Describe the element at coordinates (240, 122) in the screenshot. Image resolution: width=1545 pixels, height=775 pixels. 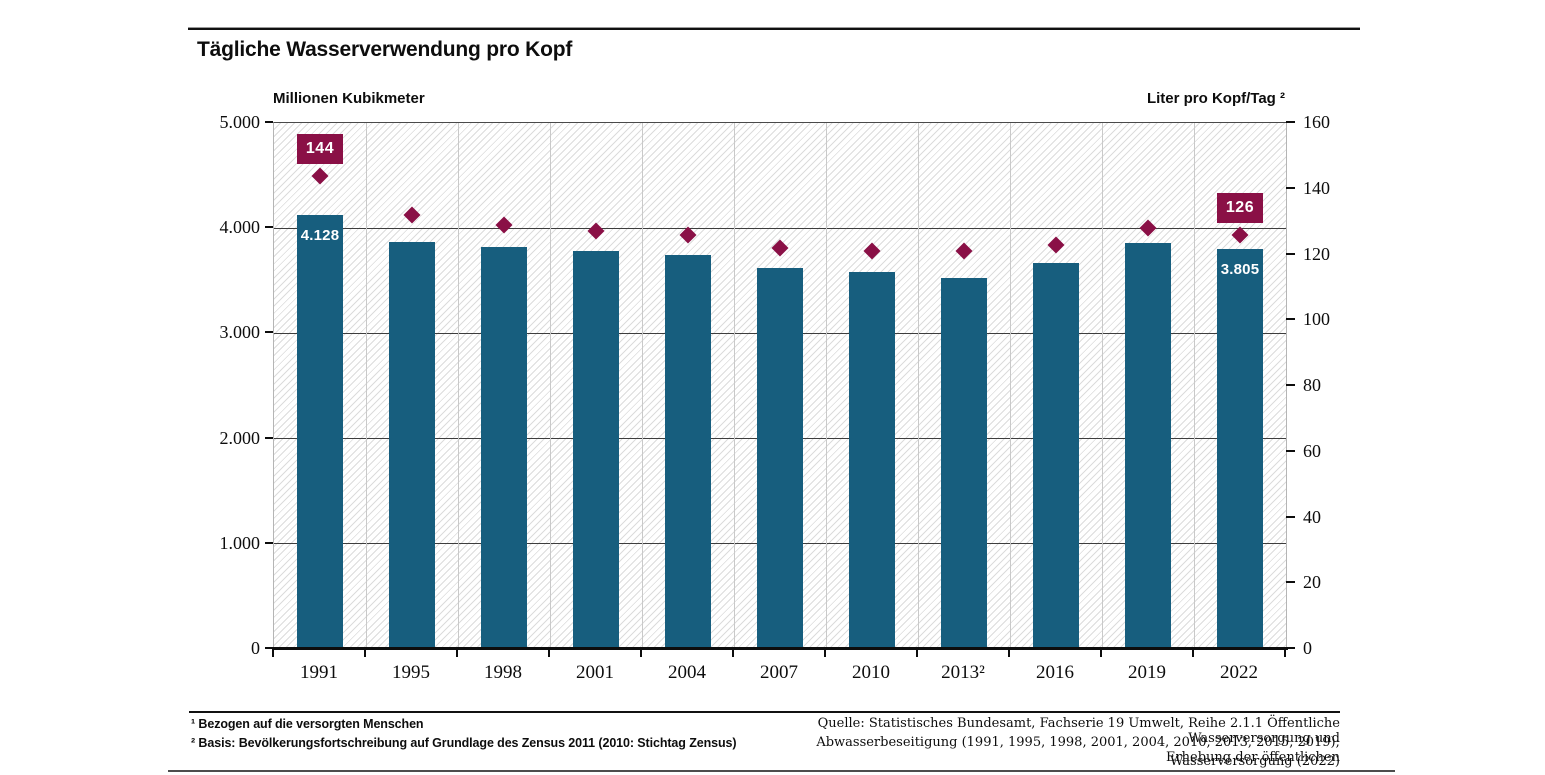
I see `left-axis-tick-label: 5.000` at that location.